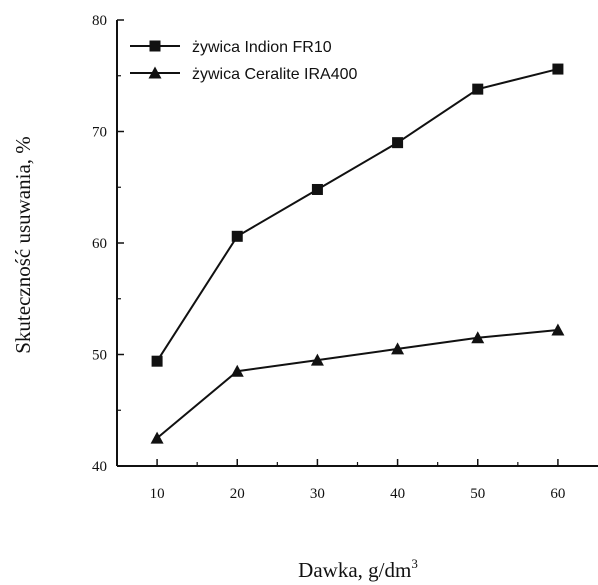 The width and height of the screenshot is (598, 585). I want to click on x-tick-label: 60, so click(557, 494).